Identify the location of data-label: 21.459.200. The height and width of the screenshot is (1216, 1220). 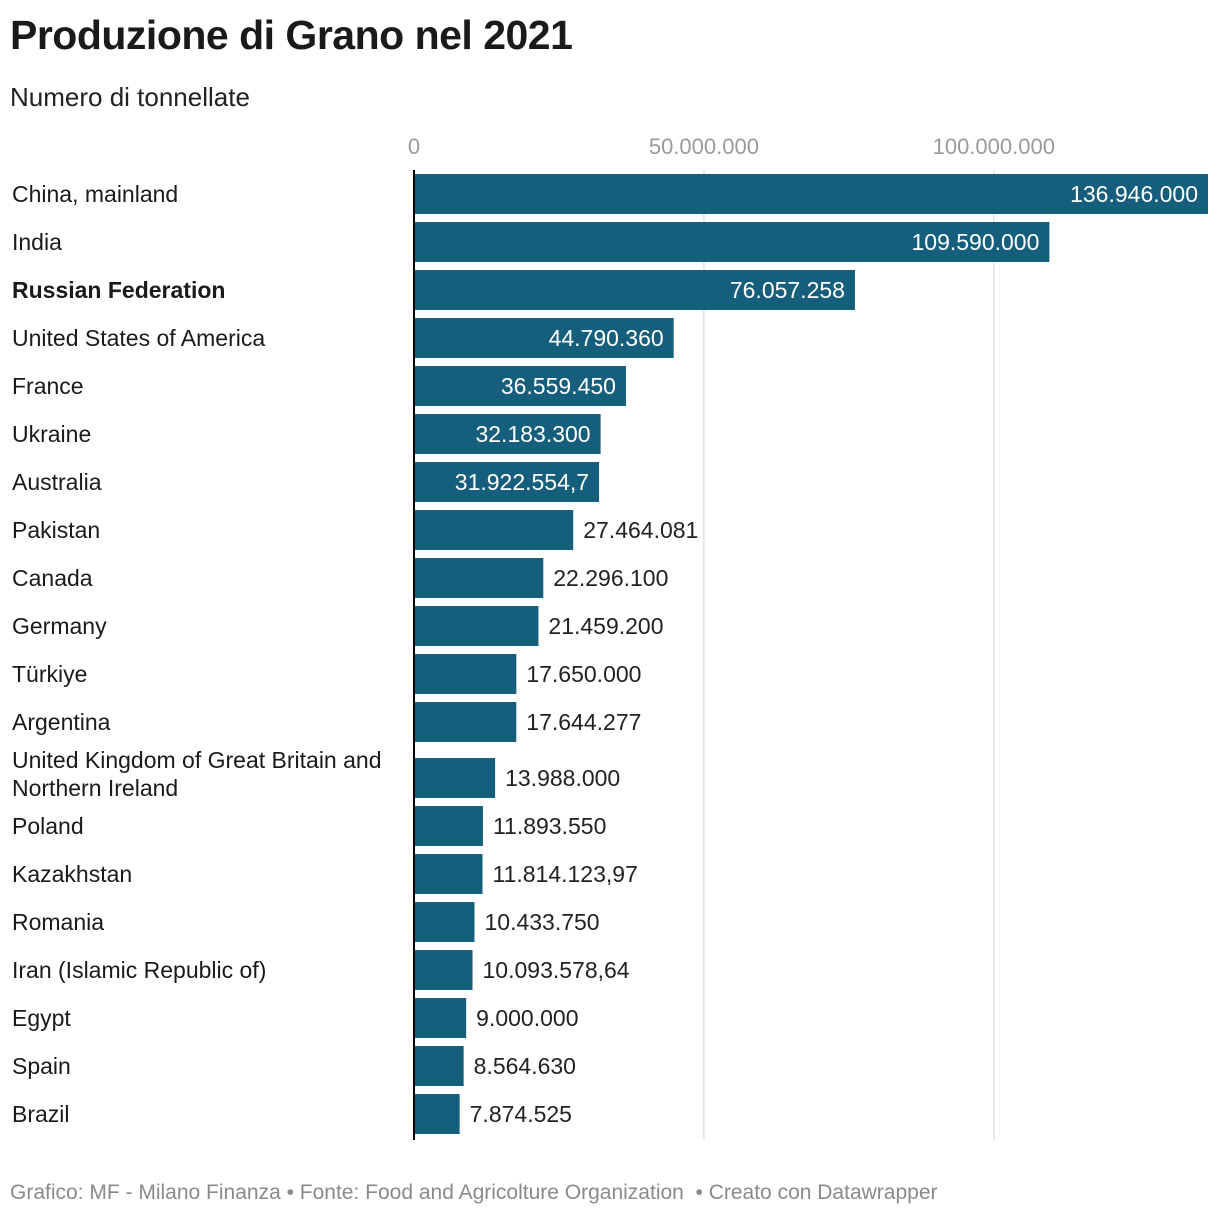
(605, 626).